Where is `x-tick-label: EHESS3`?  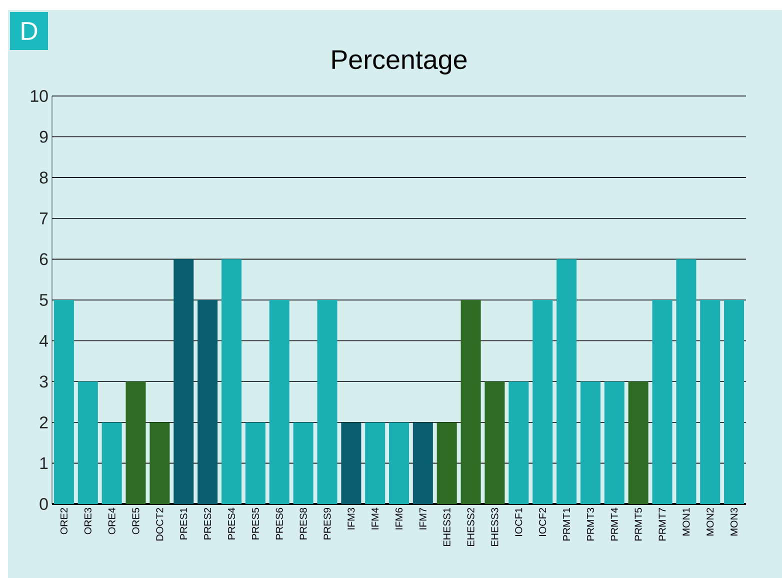 x-tick-label: EHESS3 is located at coordinates (494, 527).